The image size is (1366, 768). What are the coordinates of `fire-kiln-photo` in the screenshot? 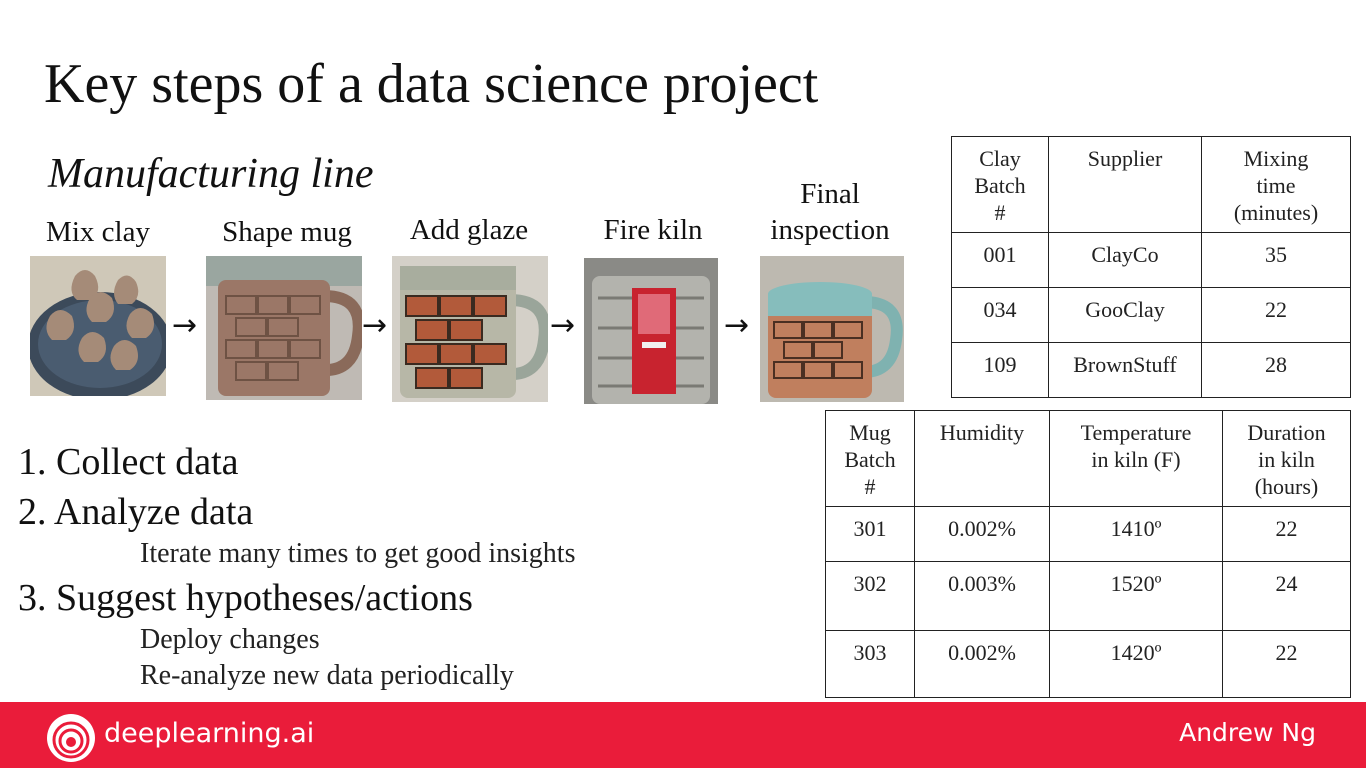 It's located at (651, 331).